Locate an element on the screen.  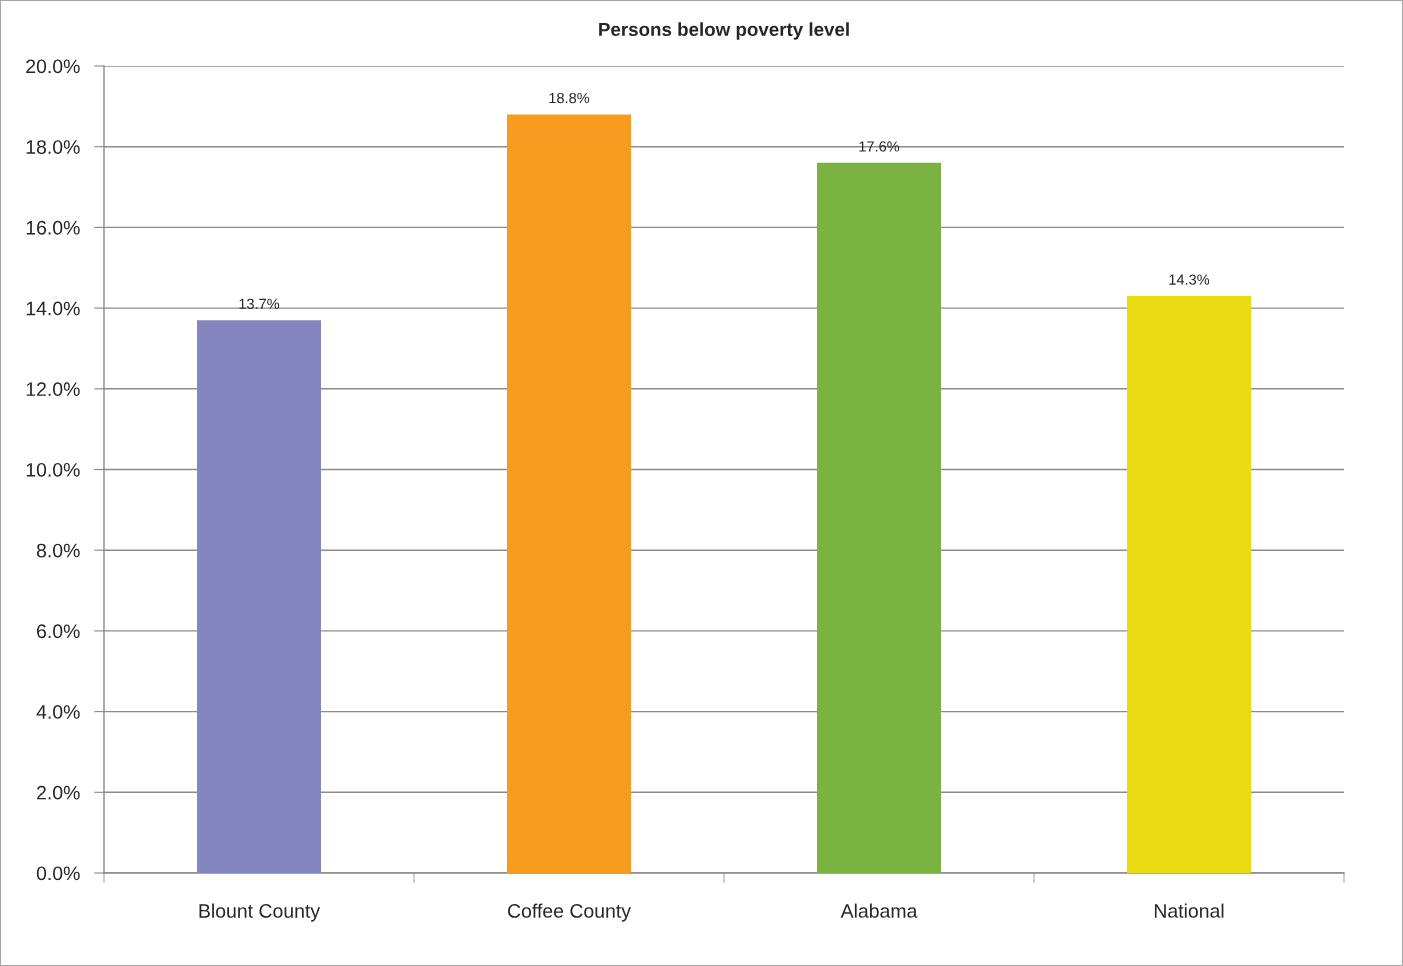
x-tick-label: Alabama is located at coordinates (879, 910).